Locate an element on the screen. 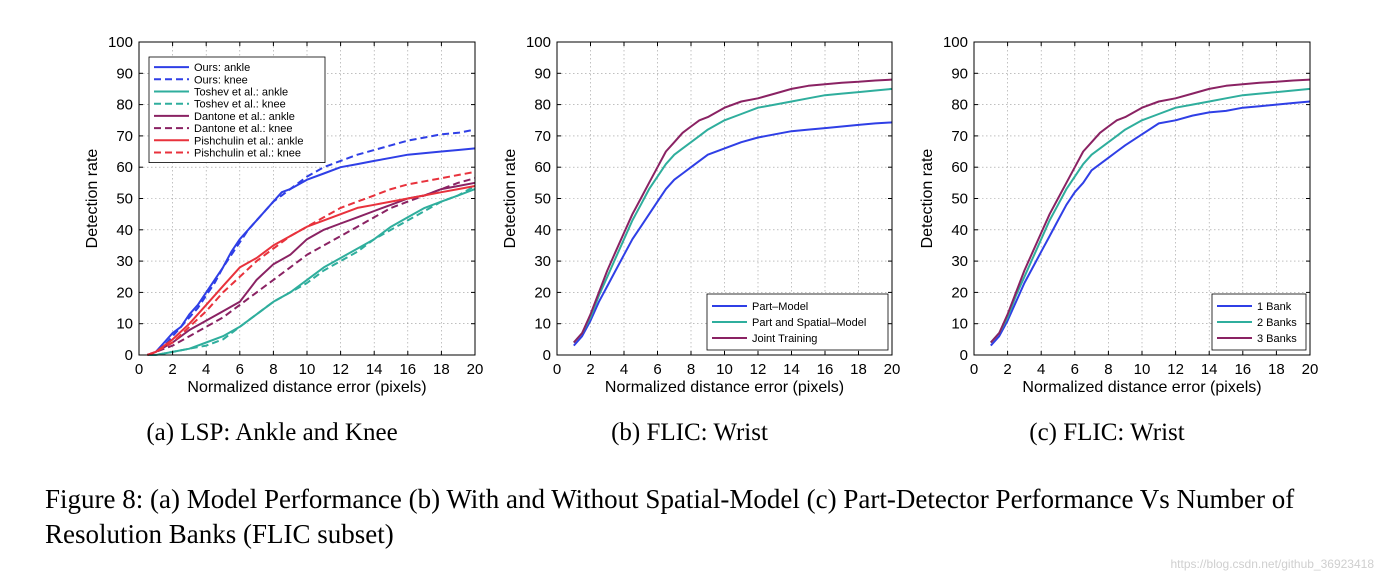 This screenshot has height=578, width=1390. legend-label-2: 2 Banks is located at coordinates (1277, 323).